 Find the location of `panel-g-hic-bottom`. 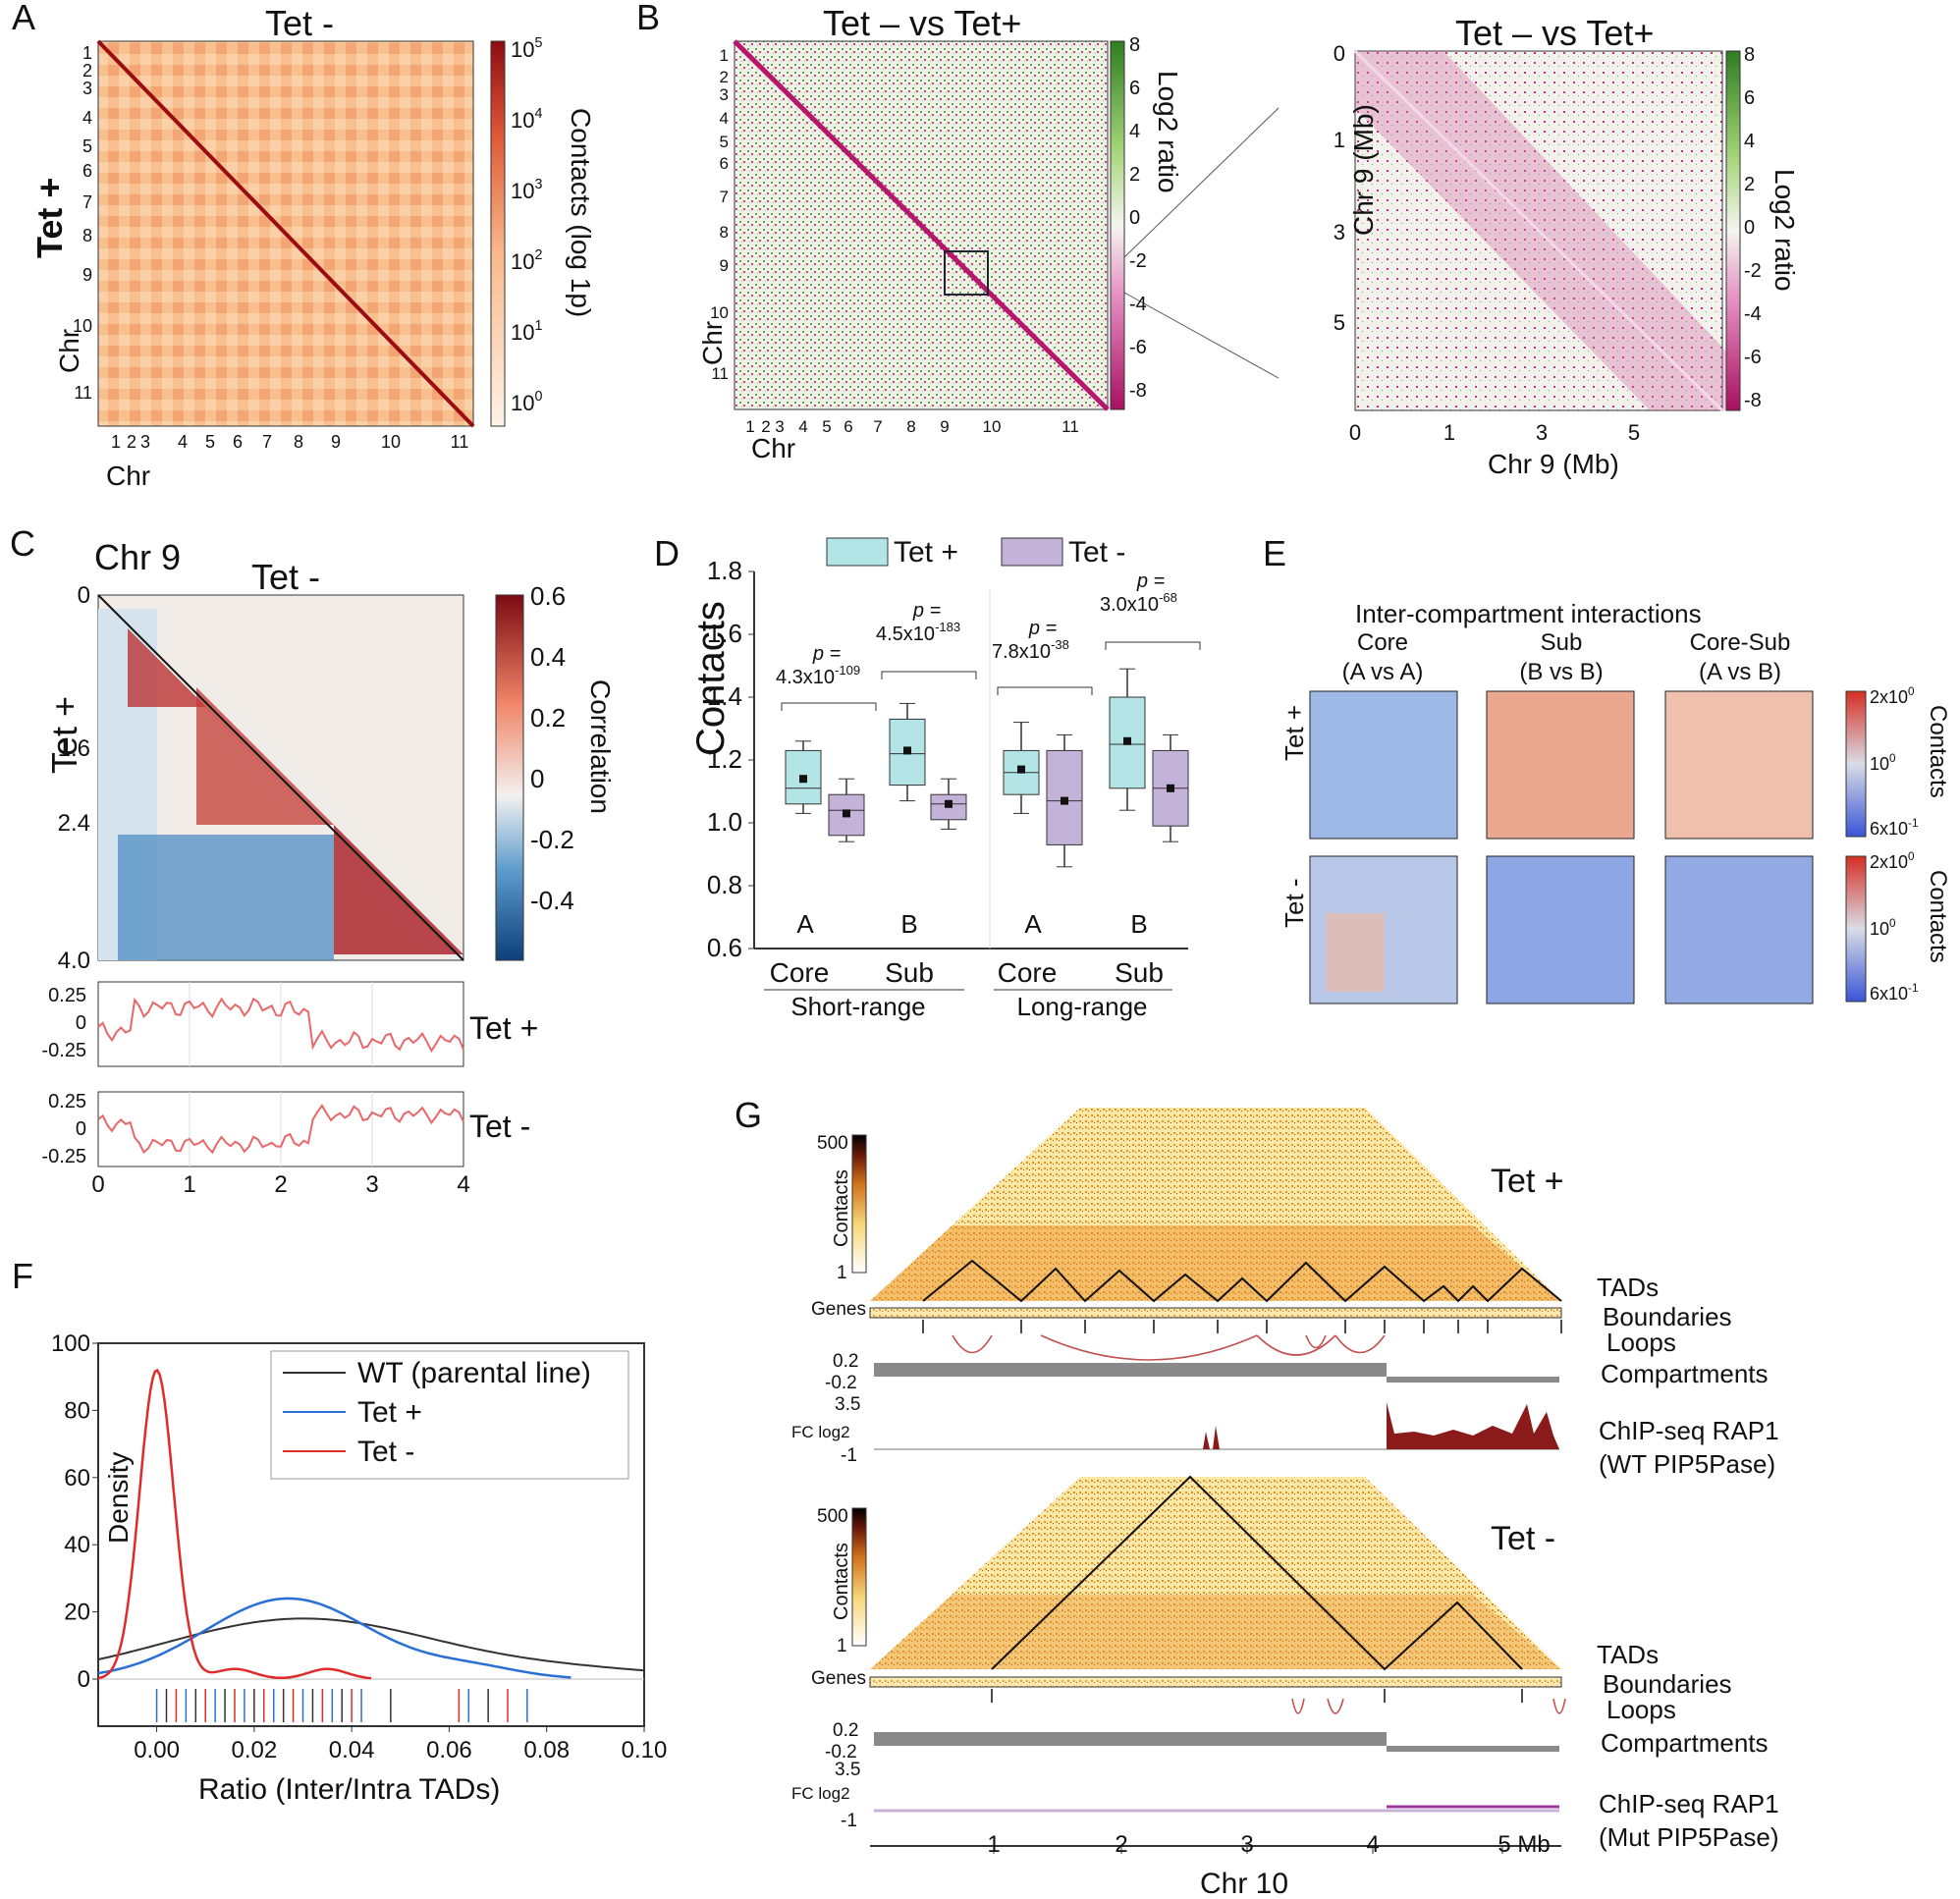

panel-g-hic-bottom is located at coordinates (1215, 1573).